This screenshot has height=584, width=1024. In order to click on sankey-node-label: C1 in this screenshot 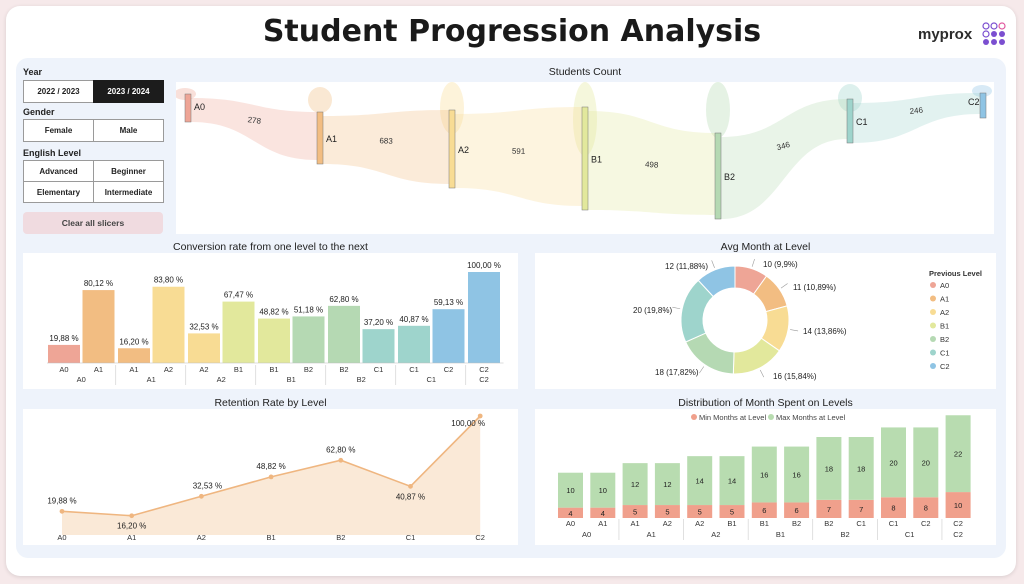, I will do `click(862, 122)`.